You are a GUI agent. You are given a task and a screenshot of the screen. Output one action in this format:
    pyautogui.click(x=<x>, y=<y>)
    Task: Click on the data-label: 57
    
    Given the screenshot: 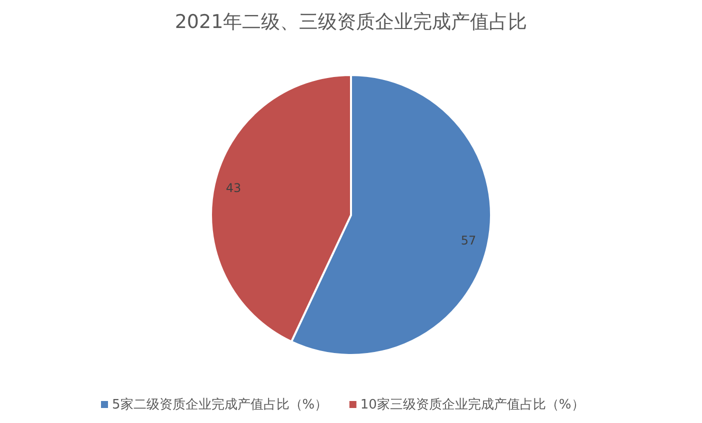 What is the action you would take?
    pyautogui.click(x=468, y=241)
    